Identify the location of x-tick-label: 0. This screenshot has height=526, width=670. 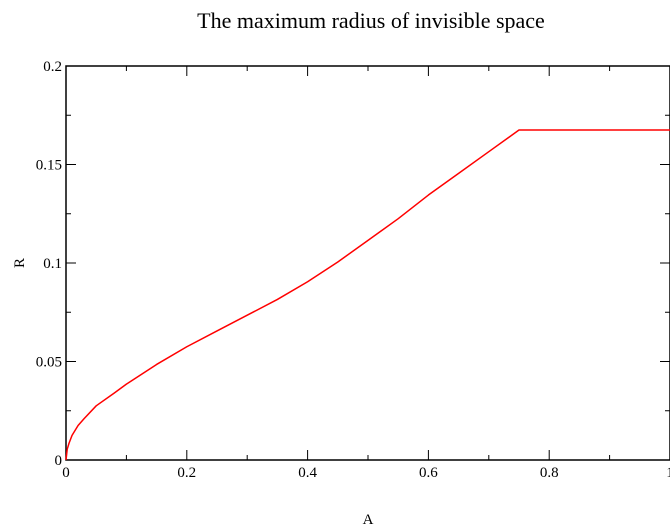
(66, 473).